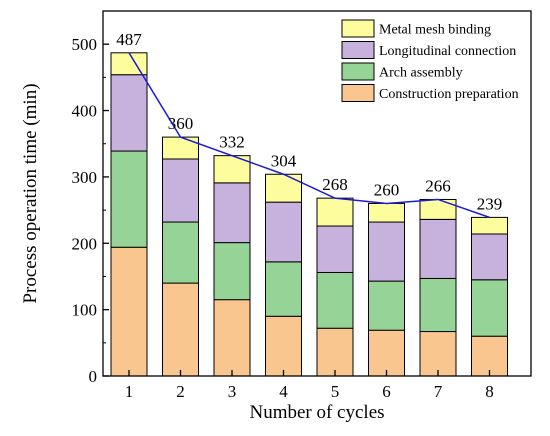 This screenshot has height=436, width=550. What do you see at coordinates (421, 73) in the screenshot?
I see `legend-label-2: Arch assembly` at bounding box center [421, 73].